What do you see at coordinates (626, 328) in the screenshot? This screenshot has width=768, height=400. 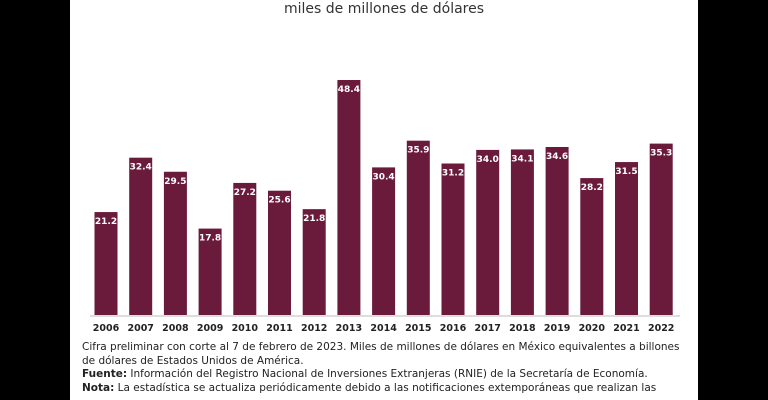 I see `x-tick-label: 2021` at bounding box center [626, 328].